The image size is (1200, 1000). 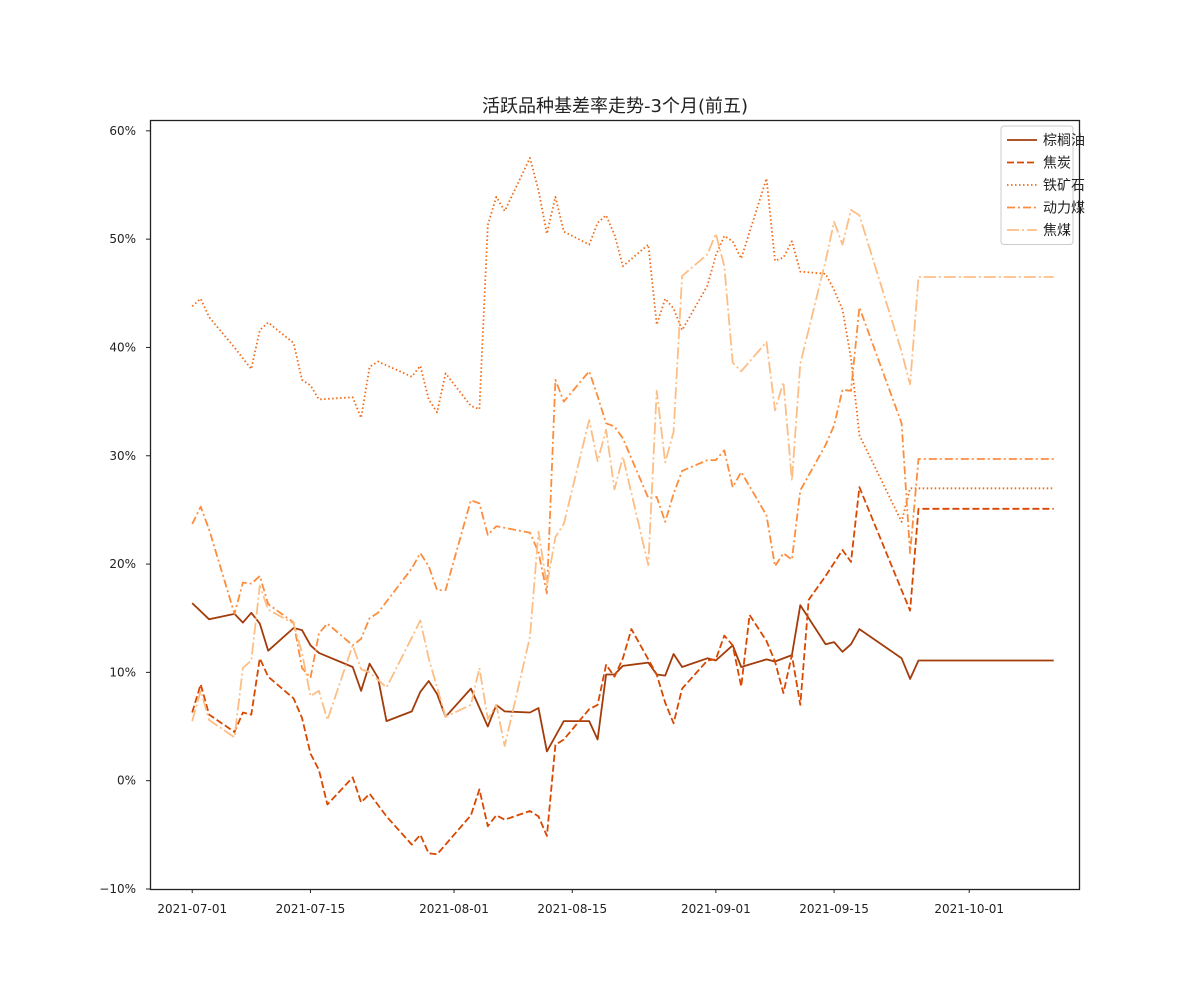 What do you see at coordinates (122, 456) in the screenshot?
I see `y-tick-label: 30%` at bounding box center [122, 456].